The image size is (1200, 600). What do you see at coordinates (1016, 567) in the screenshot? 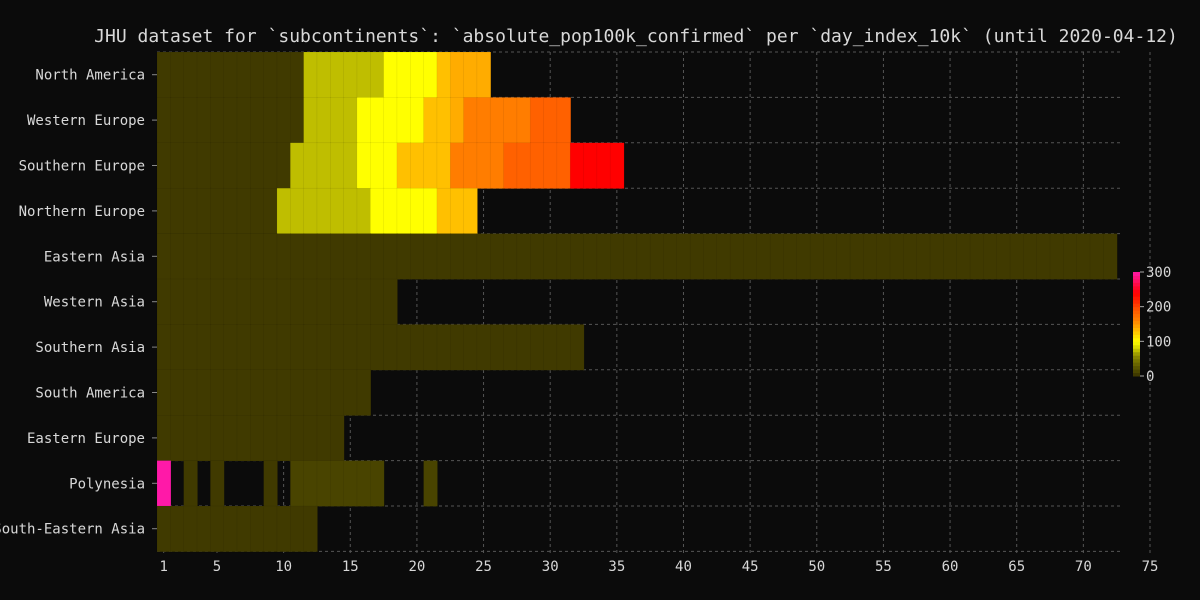
I see `x-tick-label: 65` at bounding box center [1016, 567].